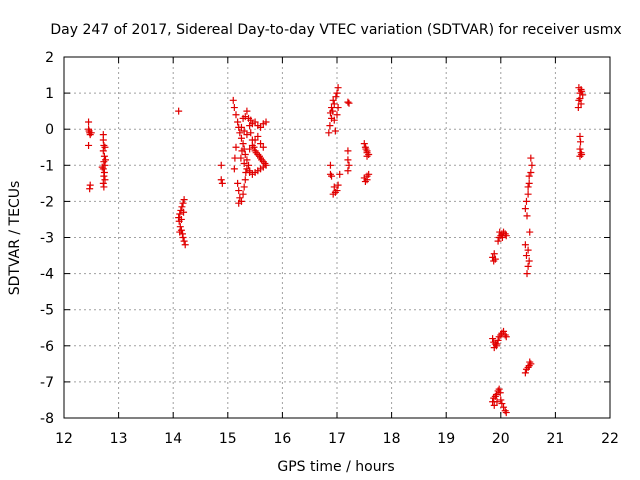  What do you see at coordinates (47, 347) in the screenshot?
I see `y-tick-label: -6` at bounding box center [47, 347].